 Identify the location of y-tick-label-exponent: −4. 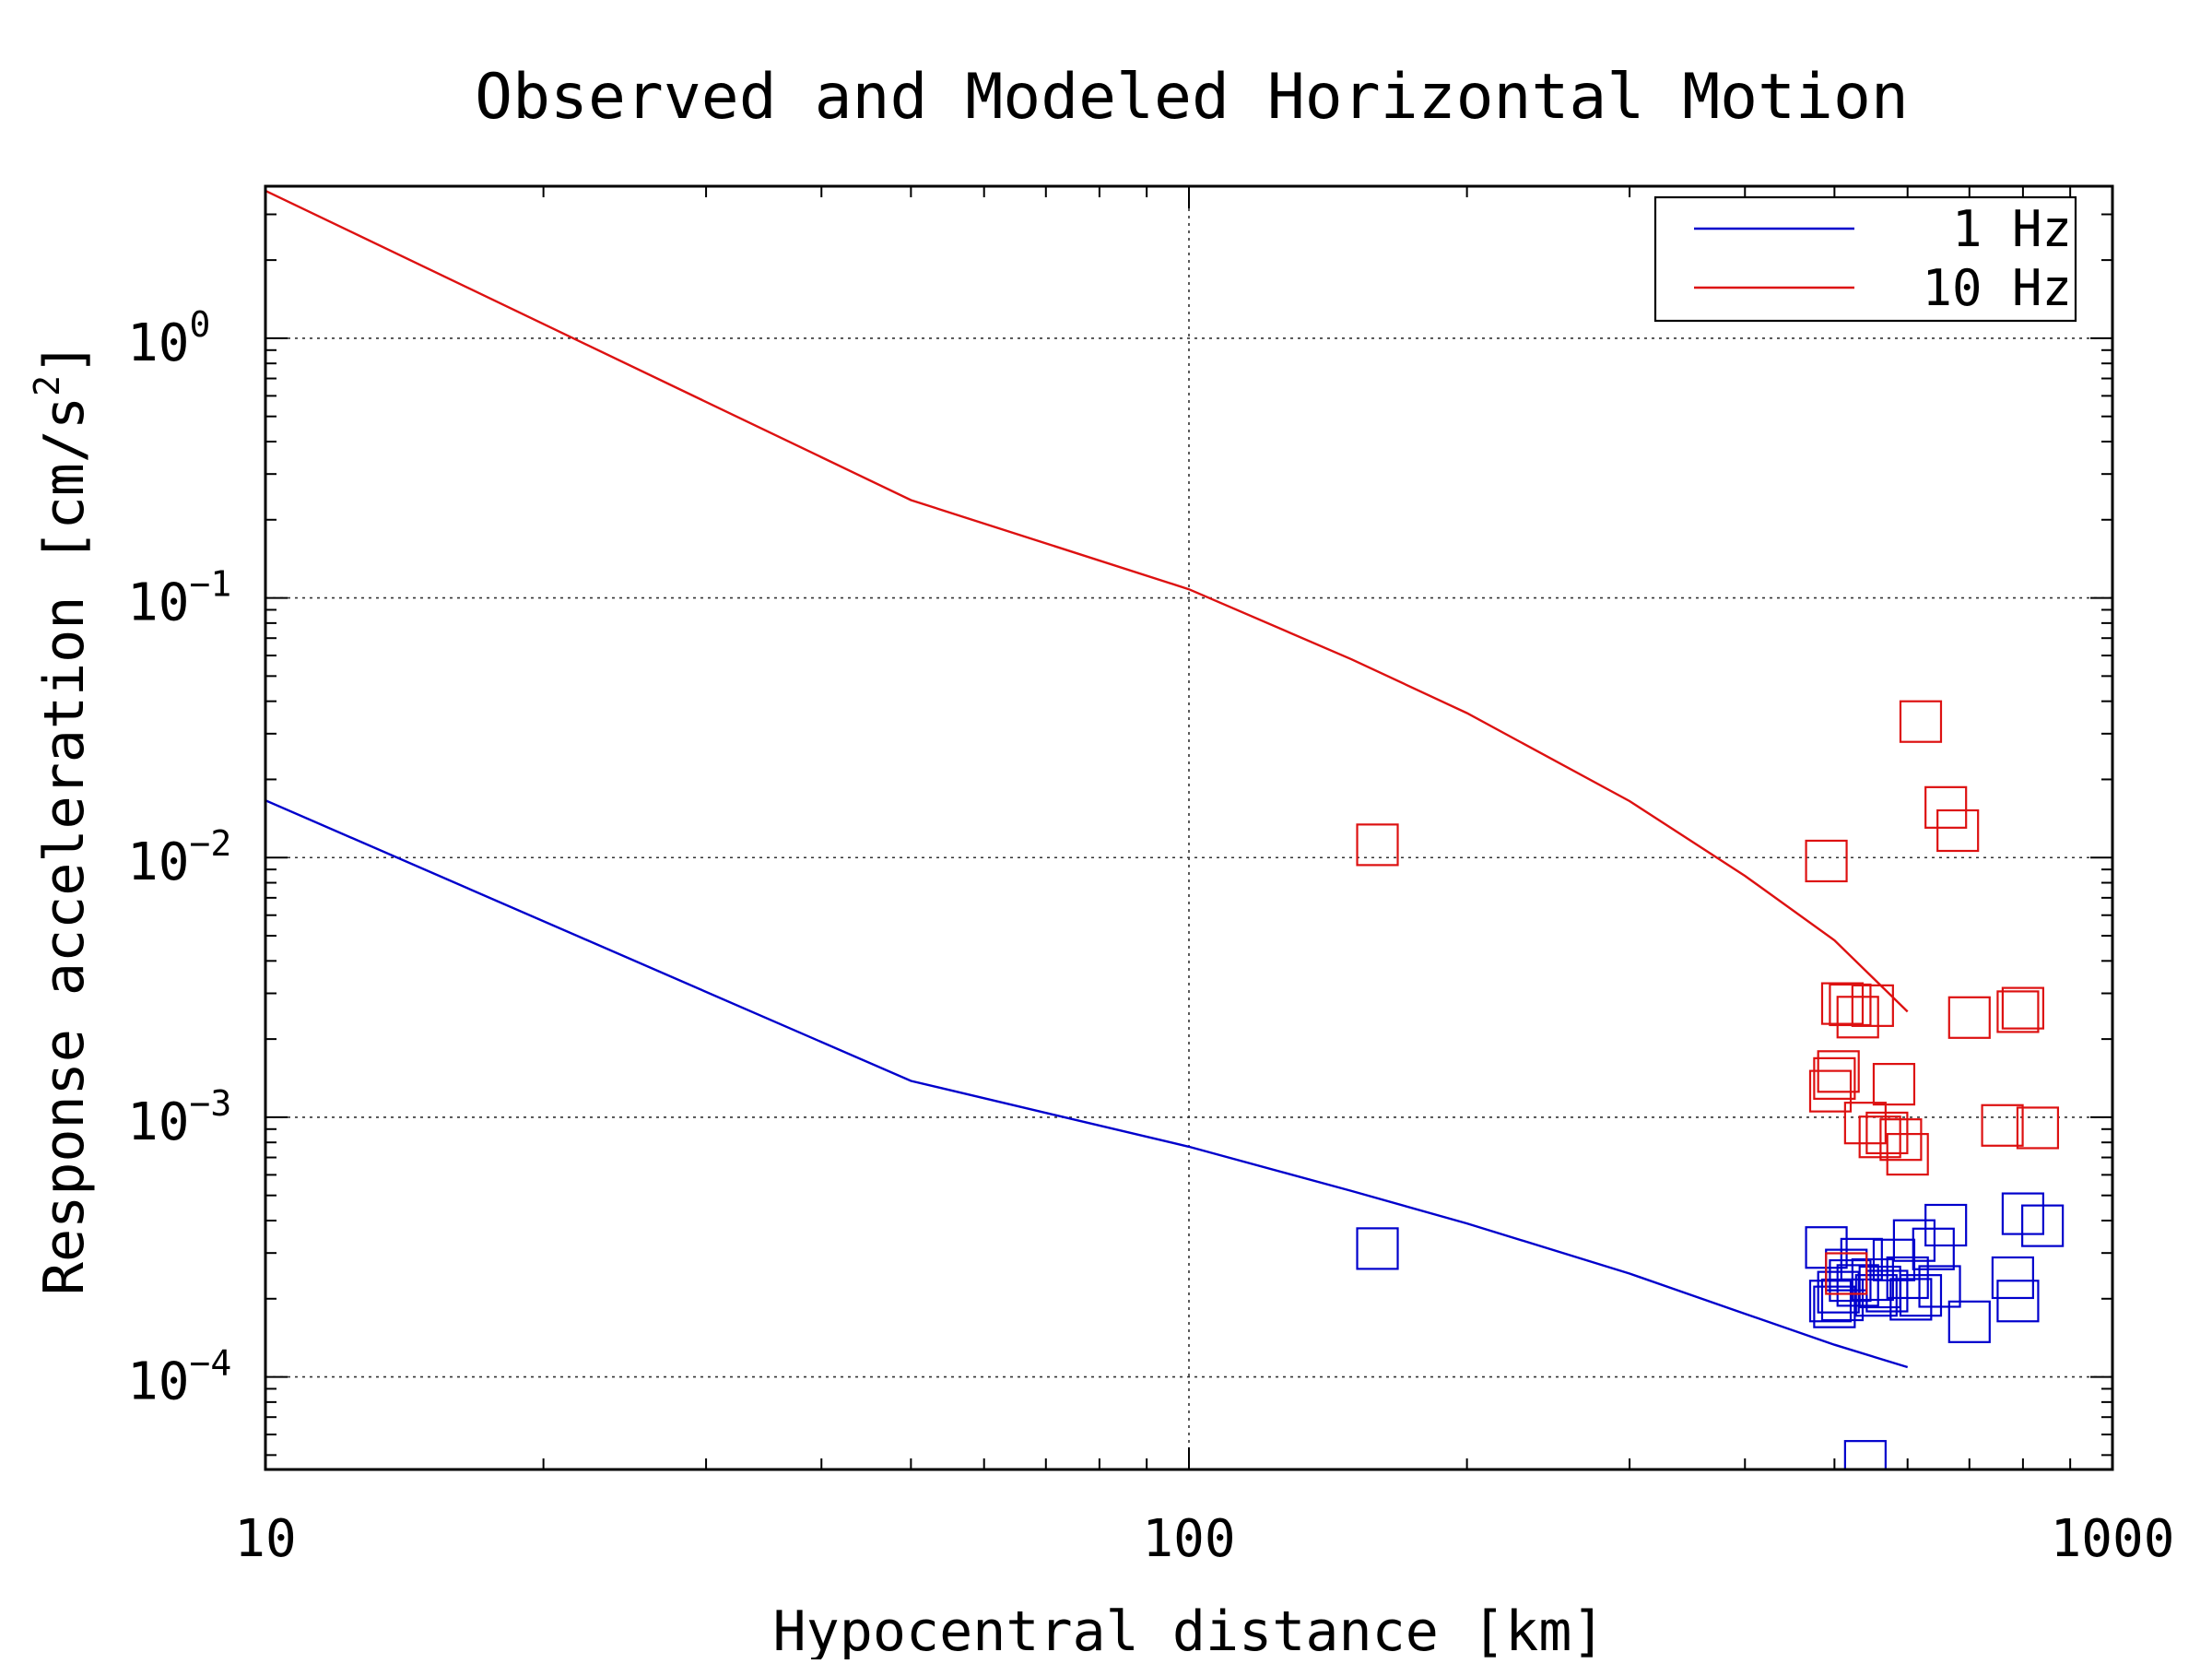
(210, 1363).